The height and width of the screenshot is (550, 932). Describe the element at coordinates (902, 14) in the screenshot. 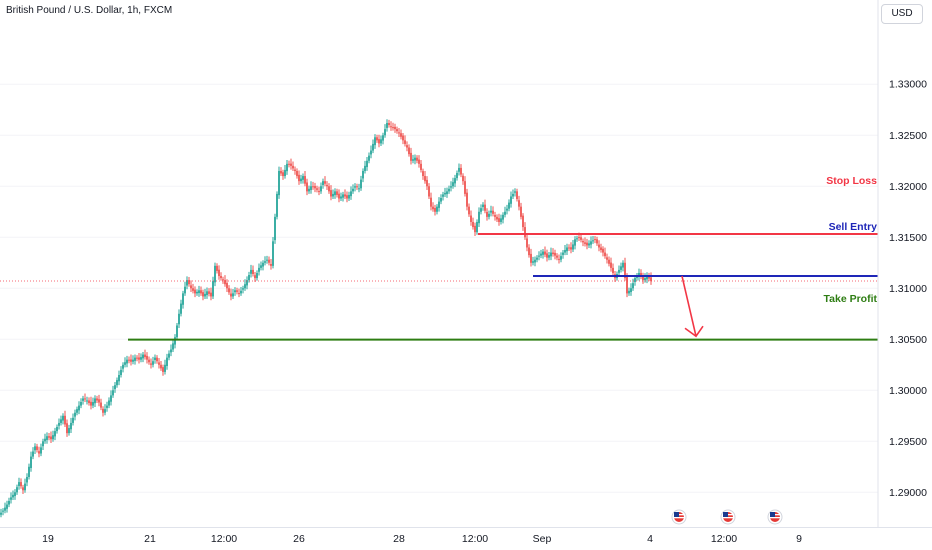

I see `currency-button: USD` at that location.